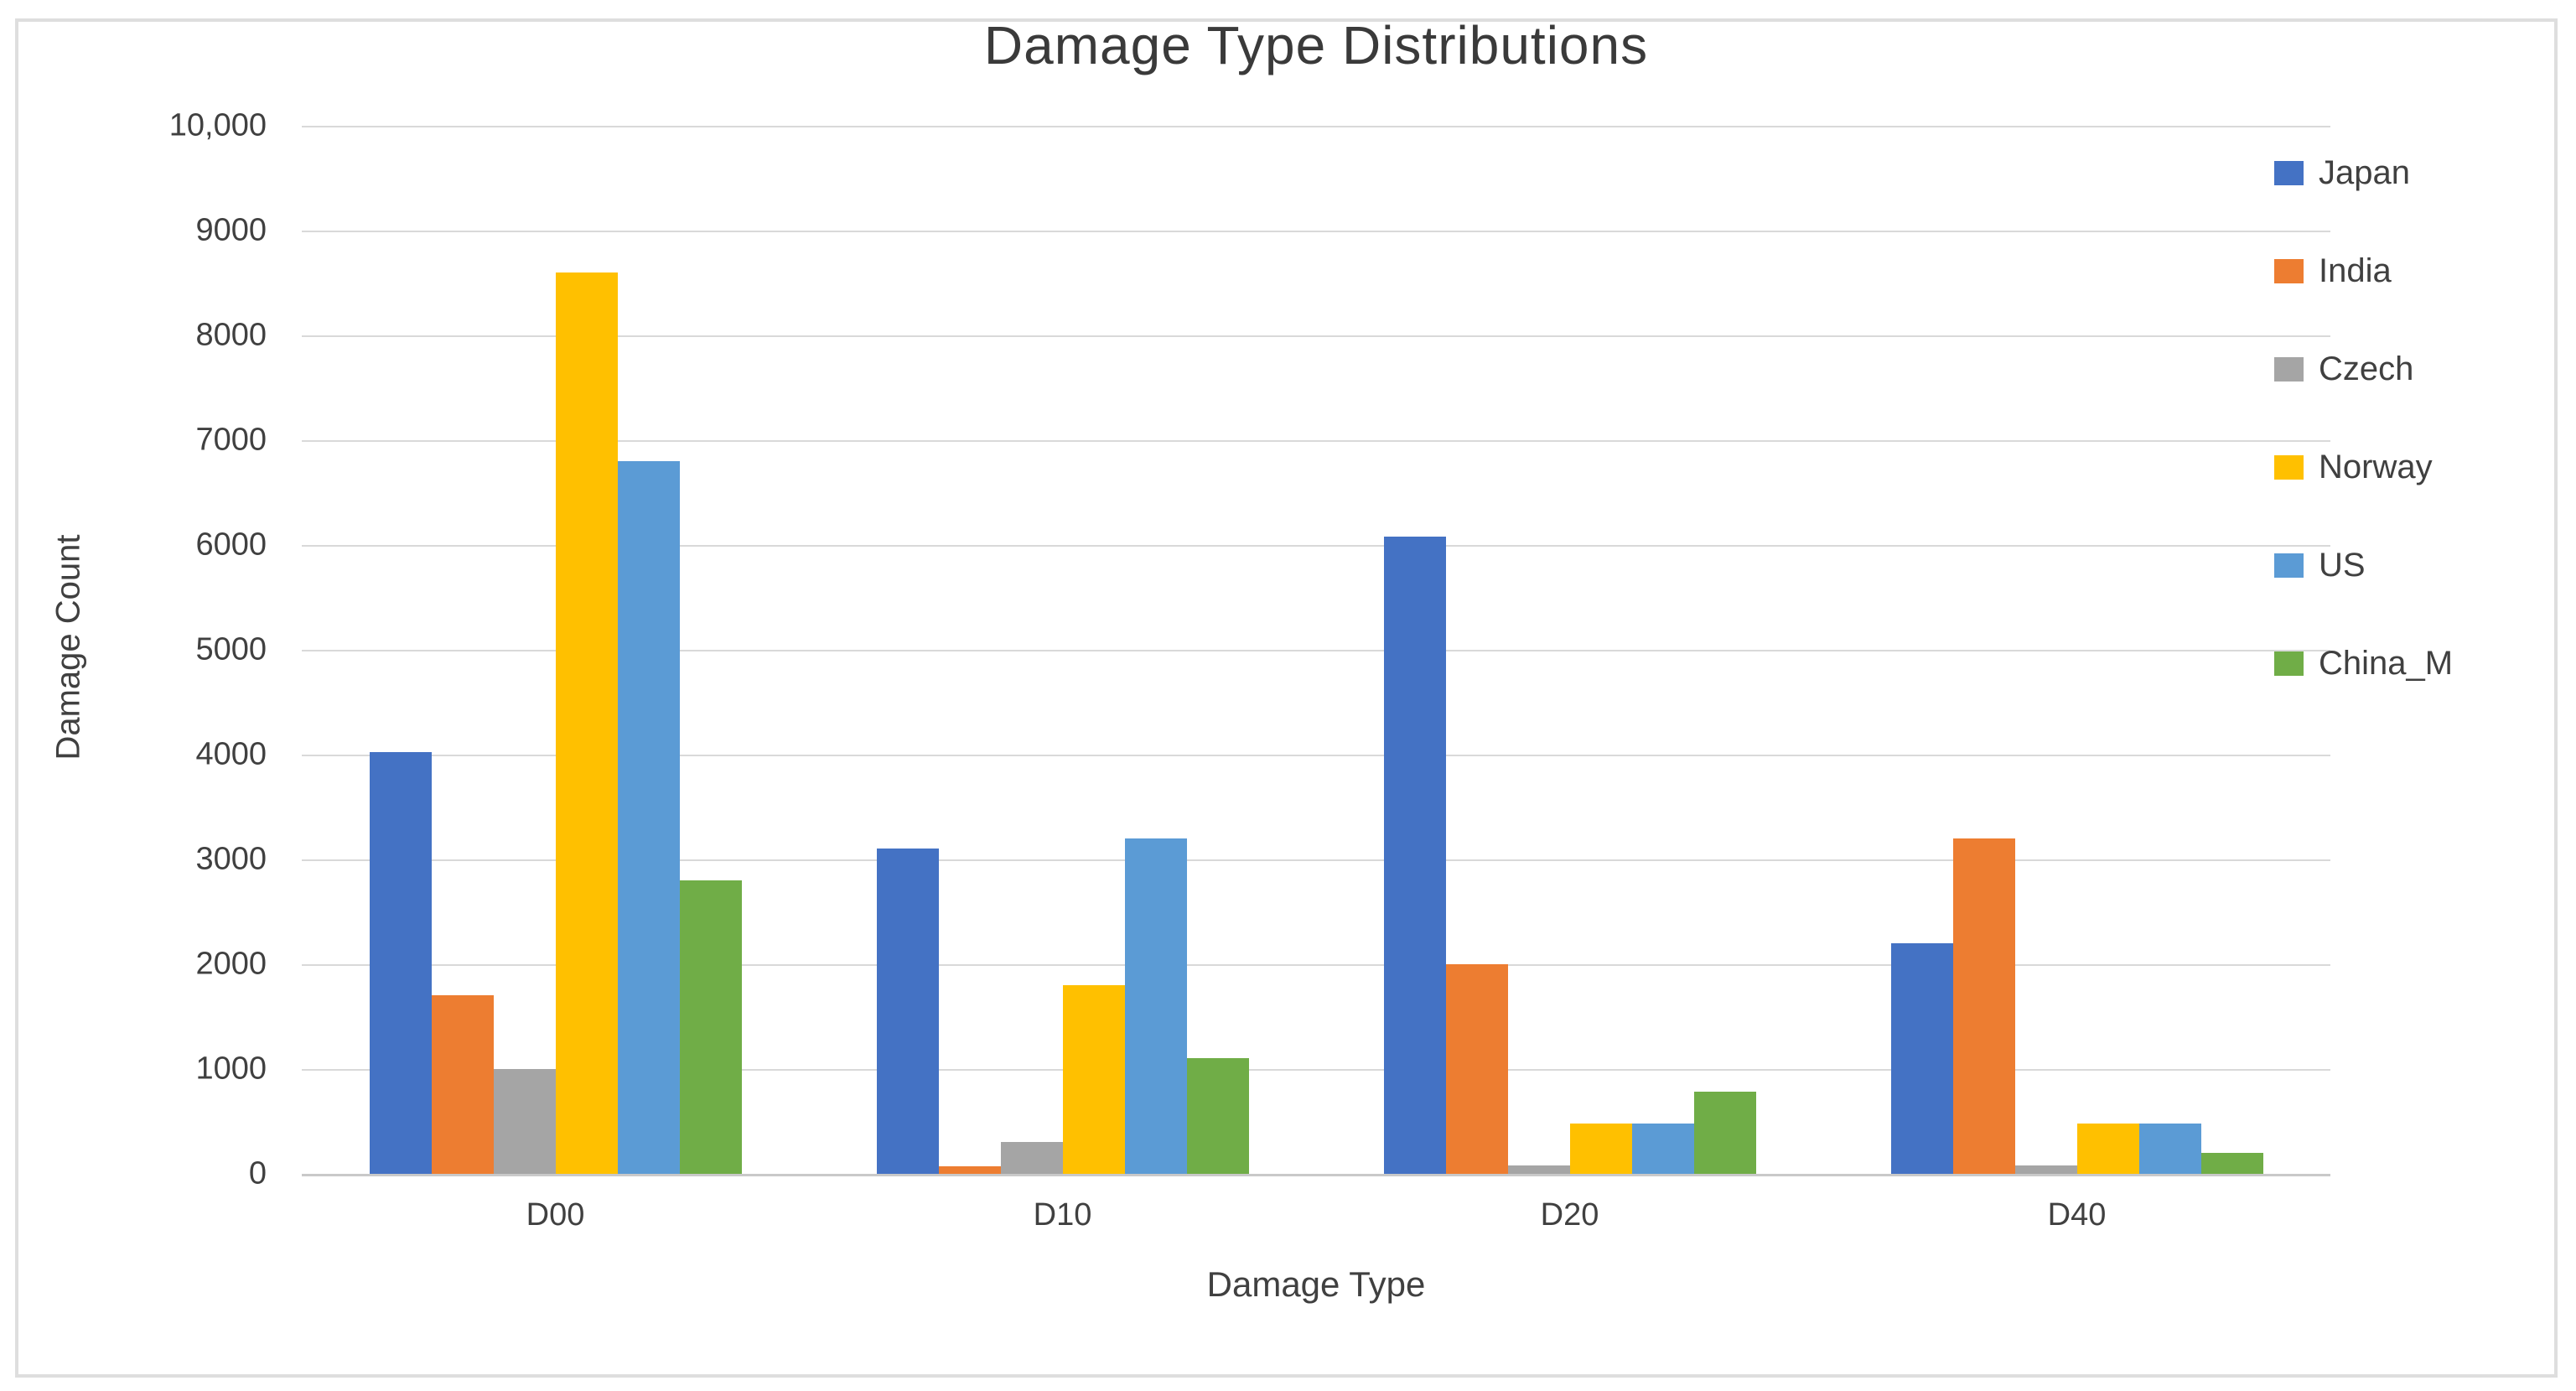 The image size is (2576, 1391). What do you see at coordinates (907, 1011) in the screenshot?
I see `bar-Japan-D10` at bounding box center [907, 1011].